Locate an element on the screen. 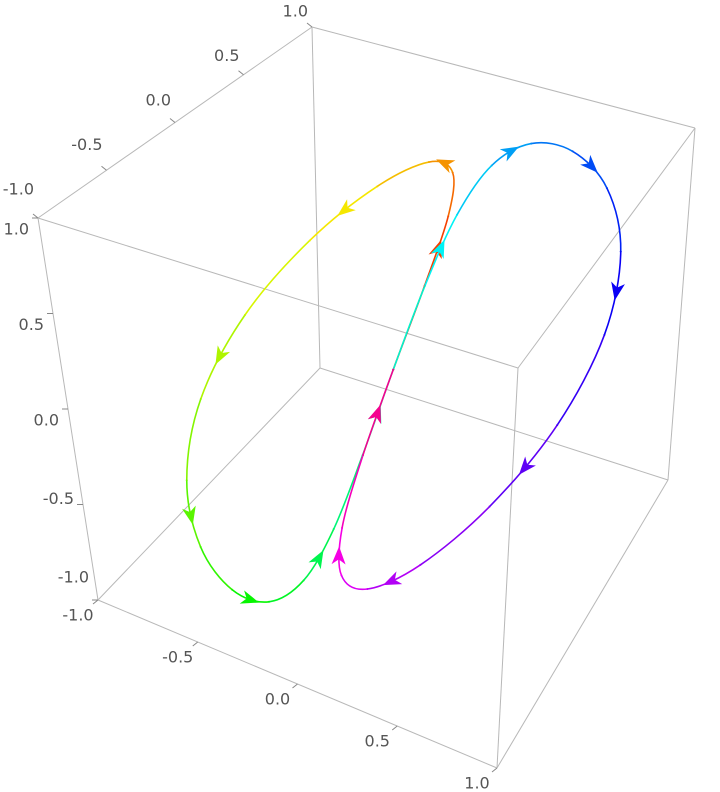 The image size is (720, 792). y-tick-label: 1.0 is located at coordinates (295, 11).